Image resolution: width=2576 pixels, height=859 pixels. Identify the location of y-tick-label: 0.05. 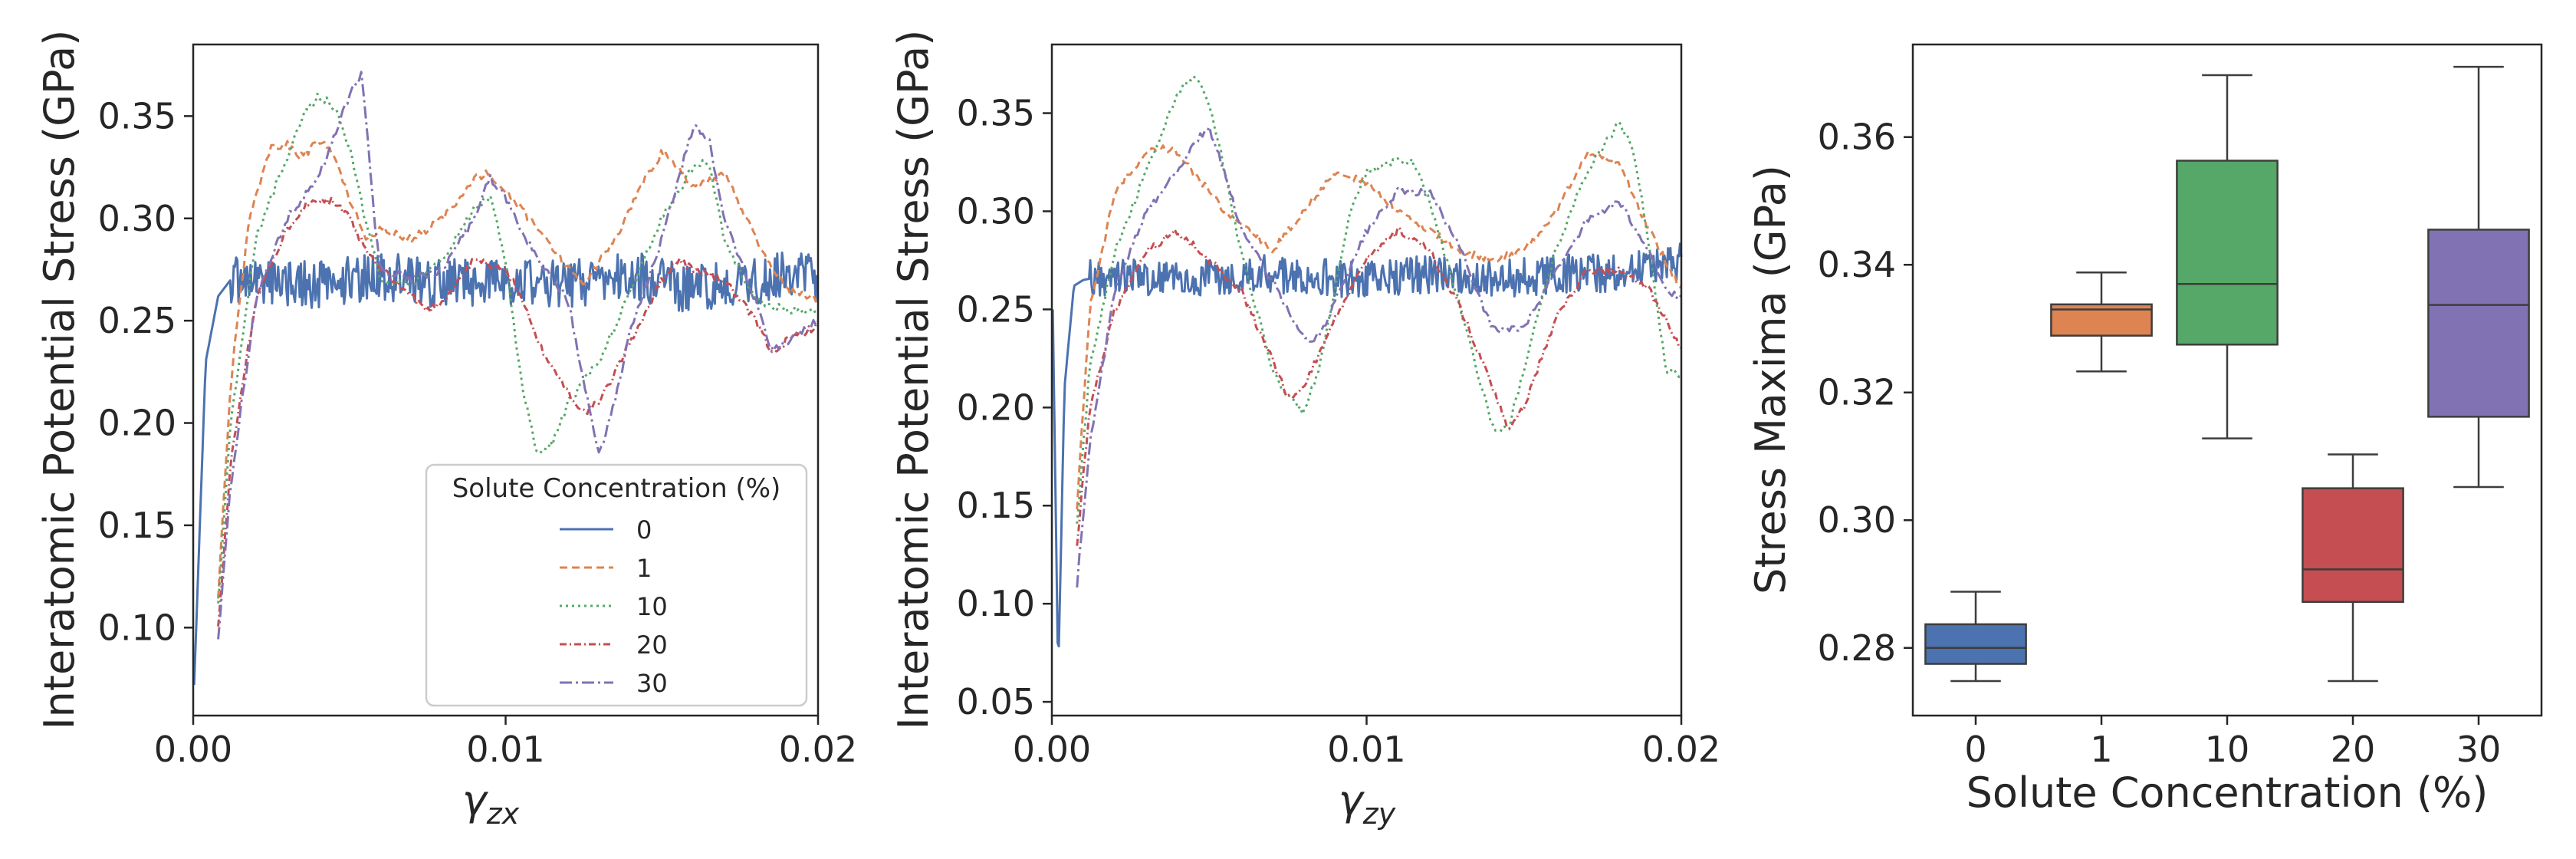
(996, 701).